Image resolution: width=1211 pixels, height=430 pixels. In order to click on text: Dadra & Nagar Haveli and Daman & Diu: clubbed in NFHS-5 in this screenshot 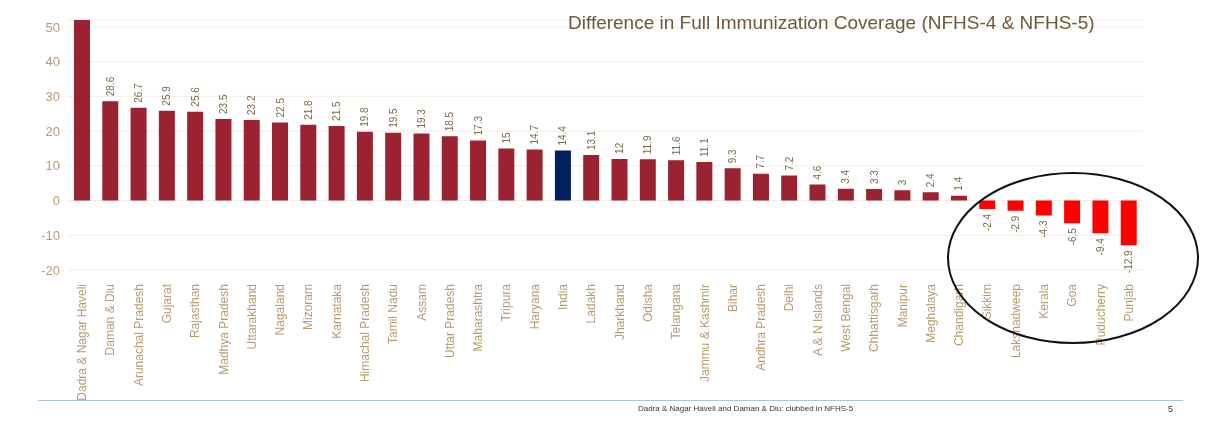, I will do `click(746, 408)`.